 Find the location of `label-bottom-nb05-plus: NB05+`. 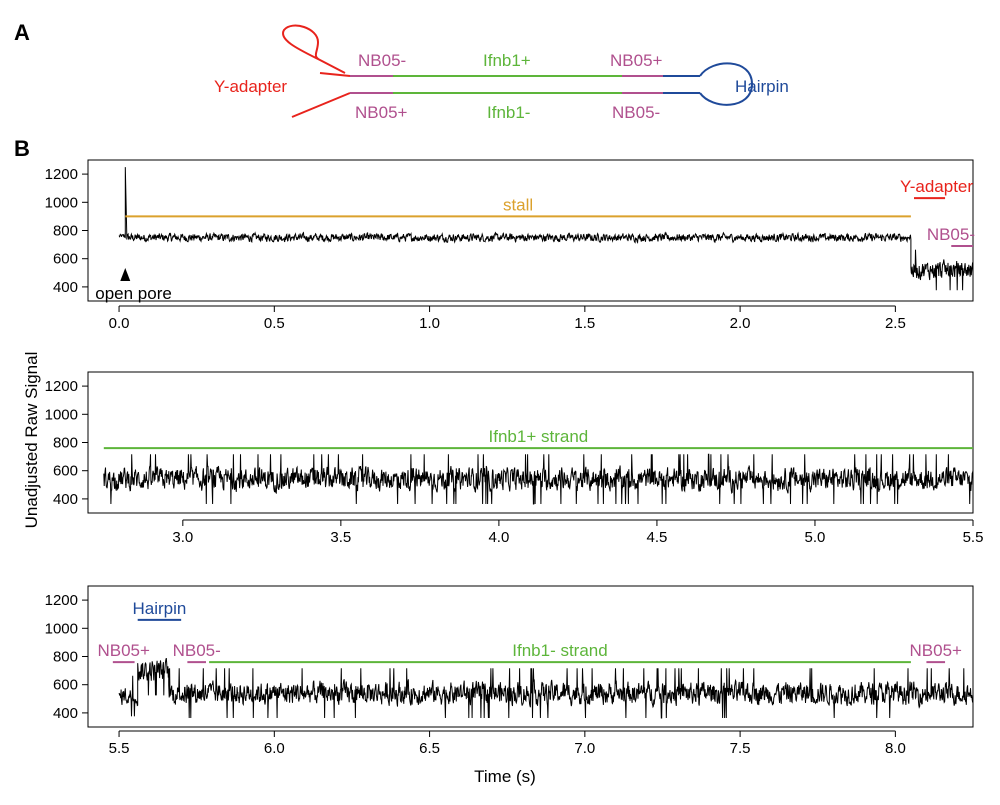

label-bottom-nb05-plus: NB05+ is located at coordinates (381, 112).